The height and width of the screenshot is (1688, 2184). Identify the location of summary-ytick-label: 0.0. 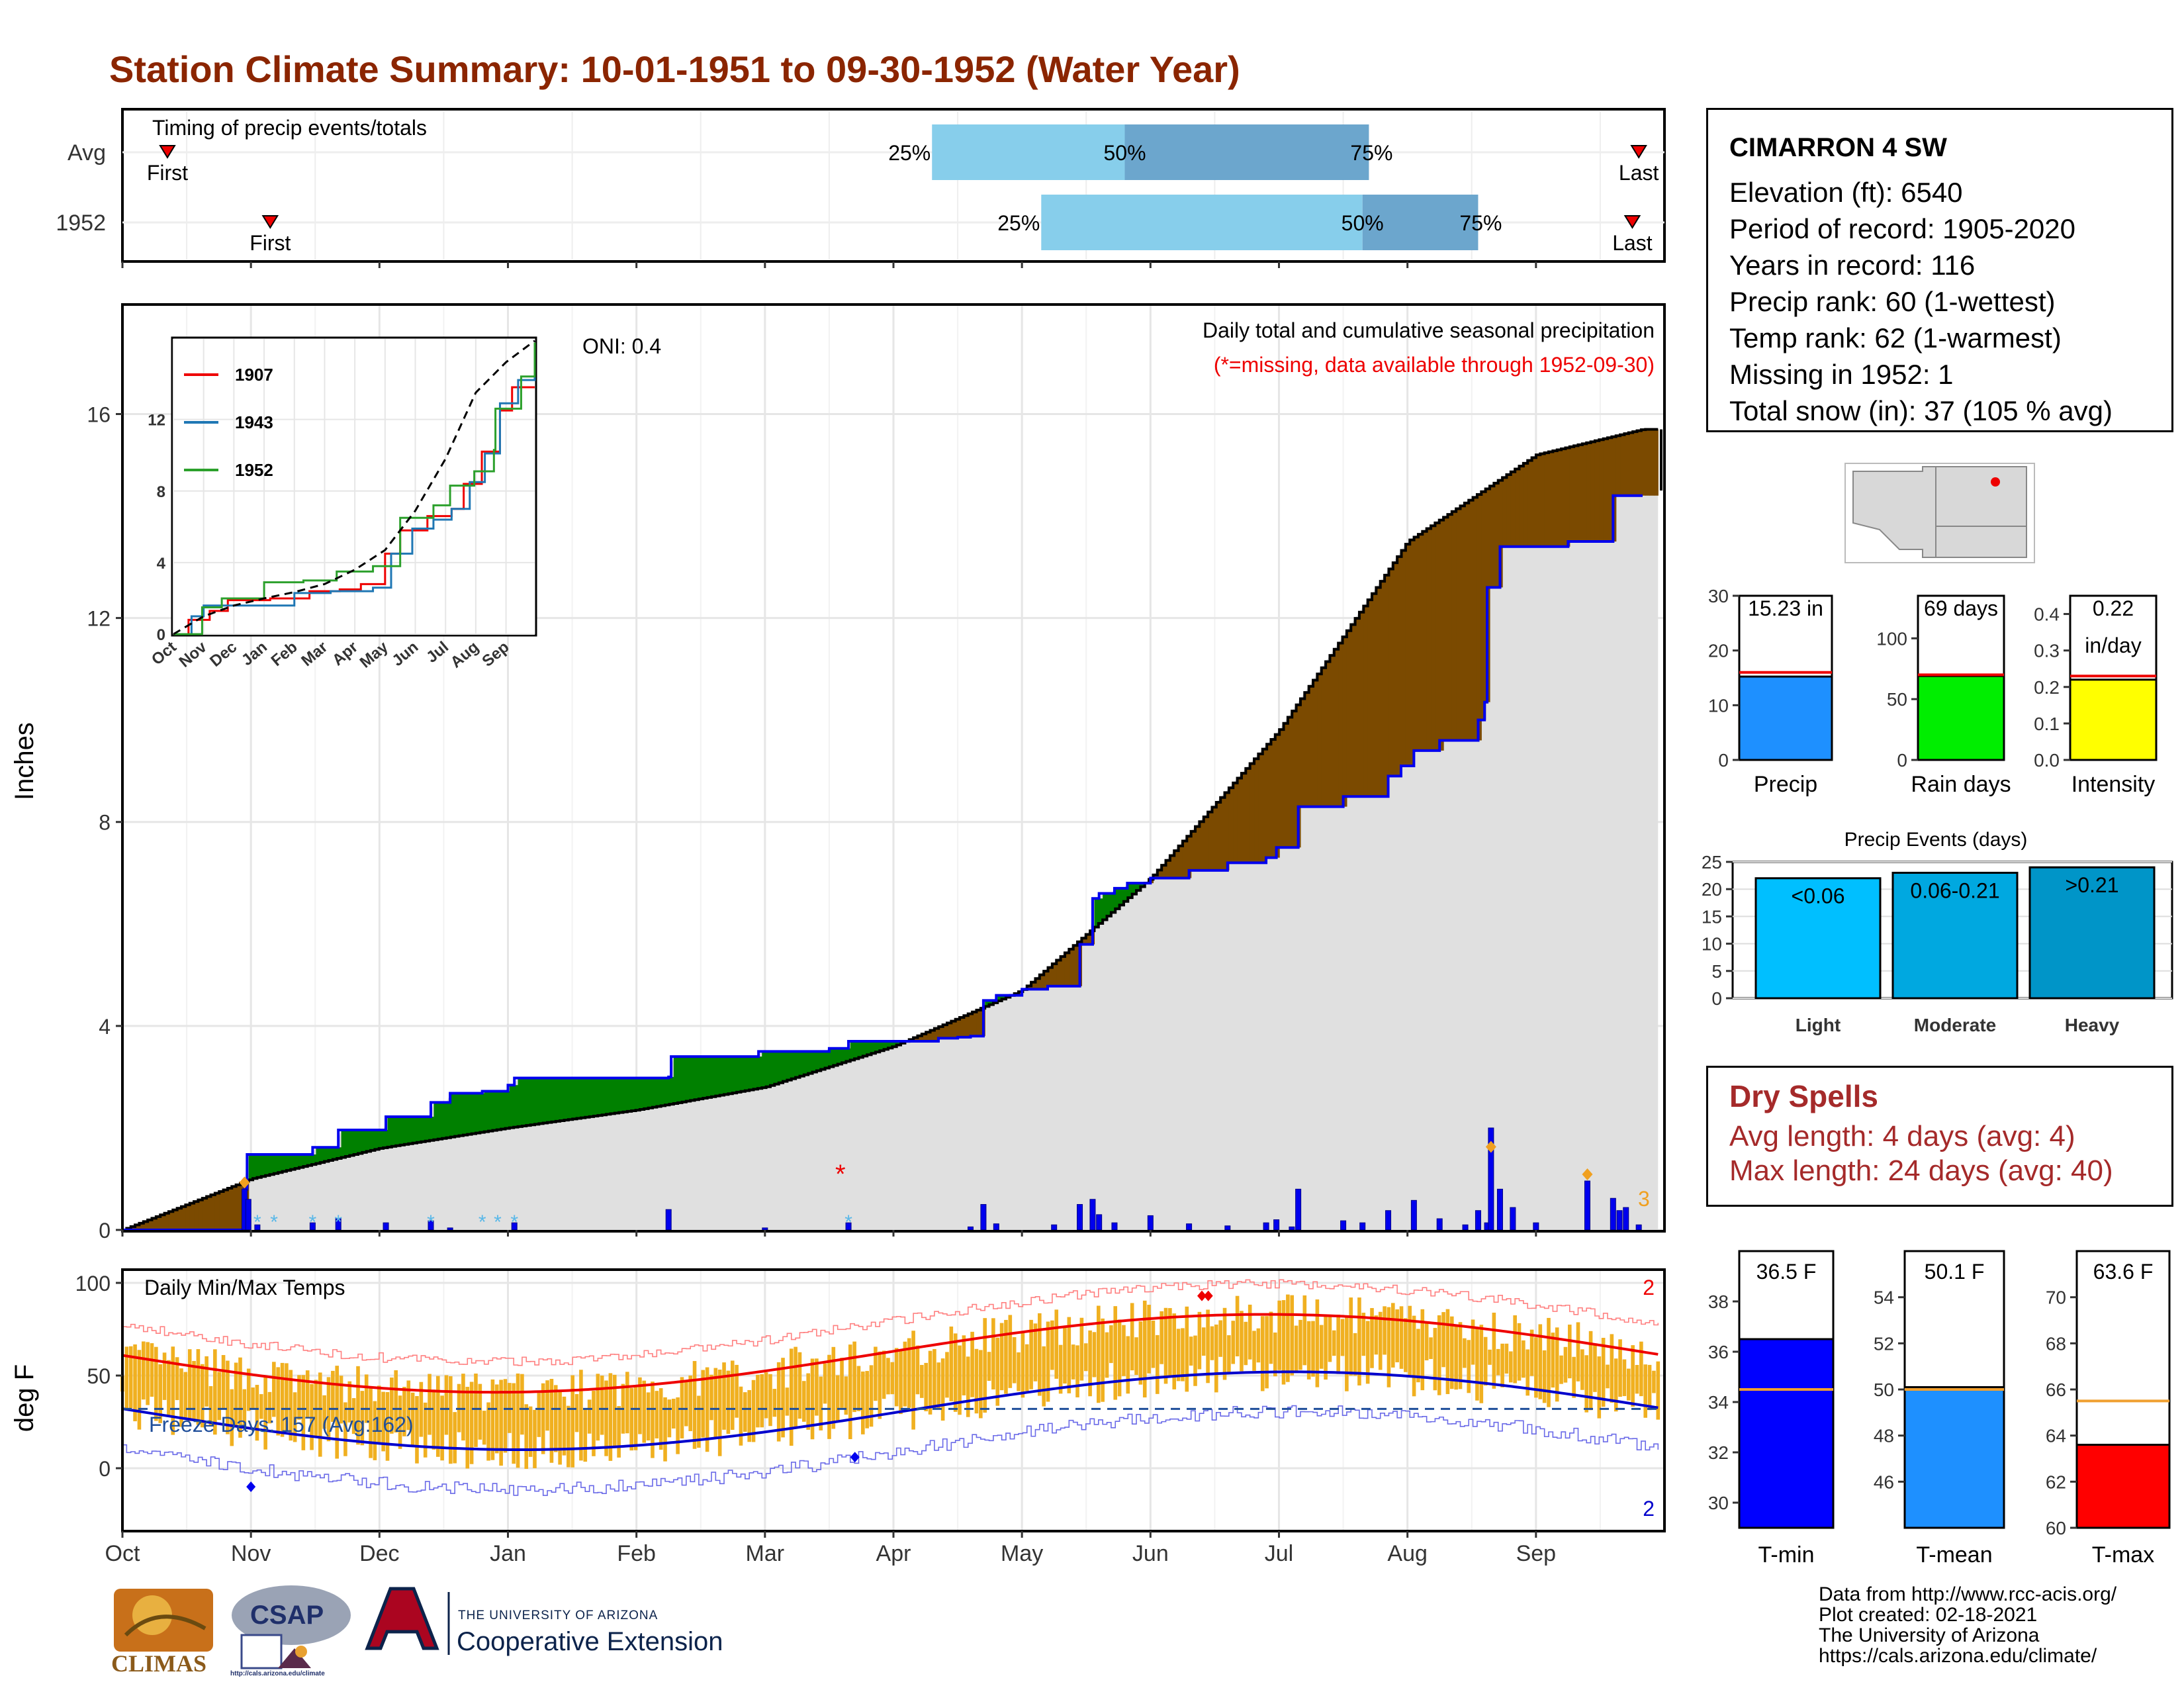
(2047, 760).